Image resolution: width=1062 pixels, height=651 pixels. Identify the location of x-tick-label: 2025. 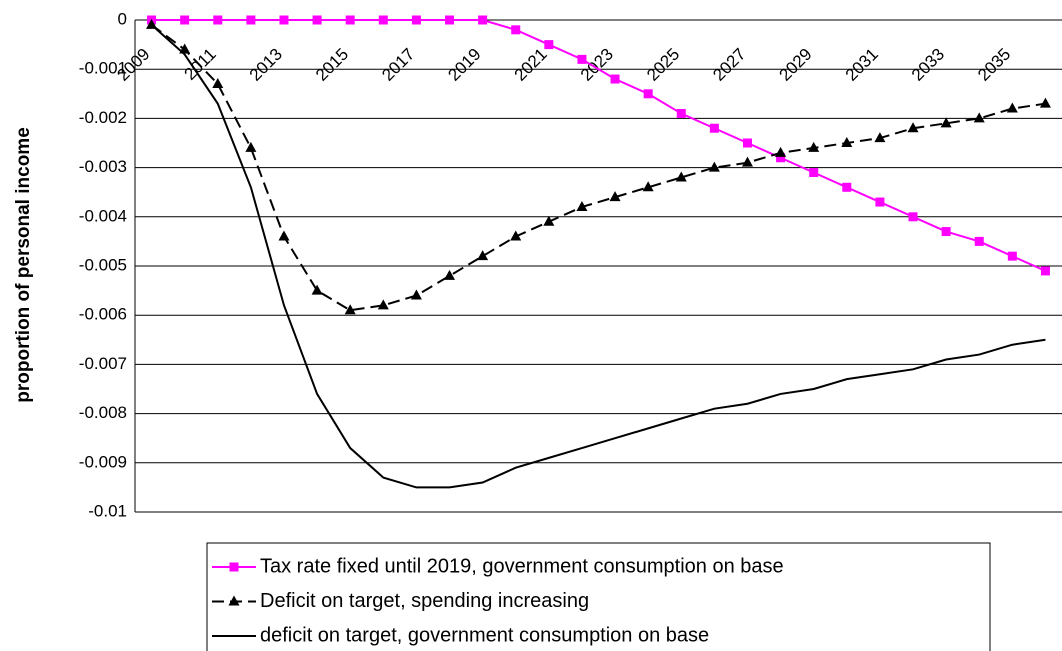
(663, 65).